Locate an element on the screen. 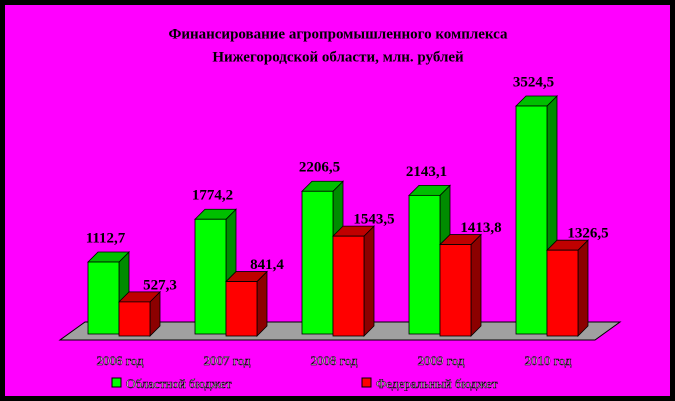 This screenshot has width=675, height=401. value-label: 1326,5 is located at coordinates (587, 234).